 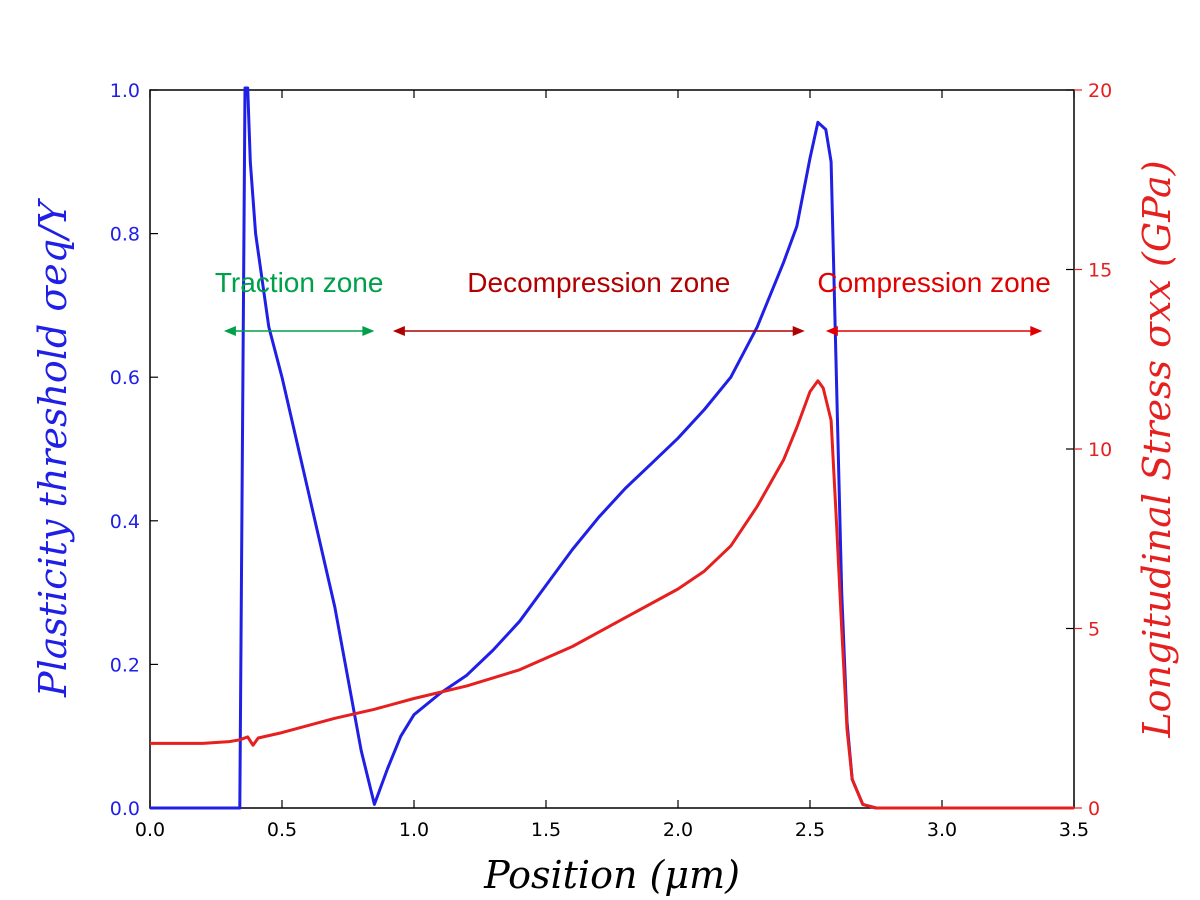 What do you see at coordinates (1100, 271) in the screenshot?
I see `y-right-tick-label: 15` at bounding box center [1100, 271].